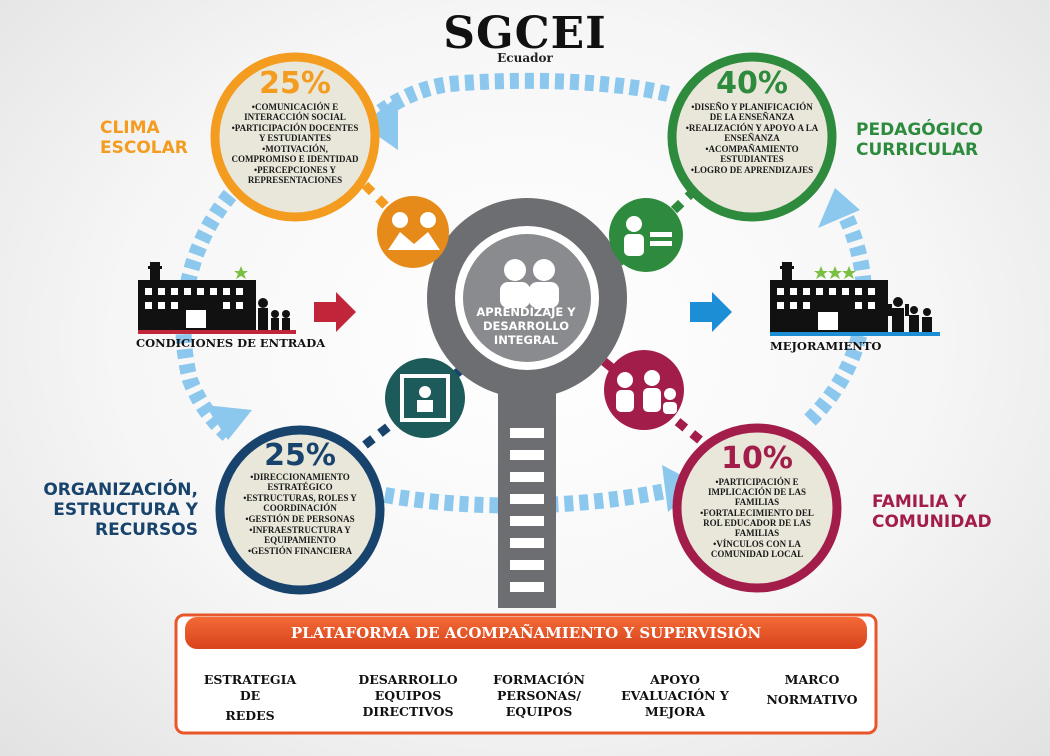 This screenshot has height=756, width=1050. Describe the element at coordinates (919, 502) in the screenshot. I see `label-familia-line1: FAMILIA Y` at that location.